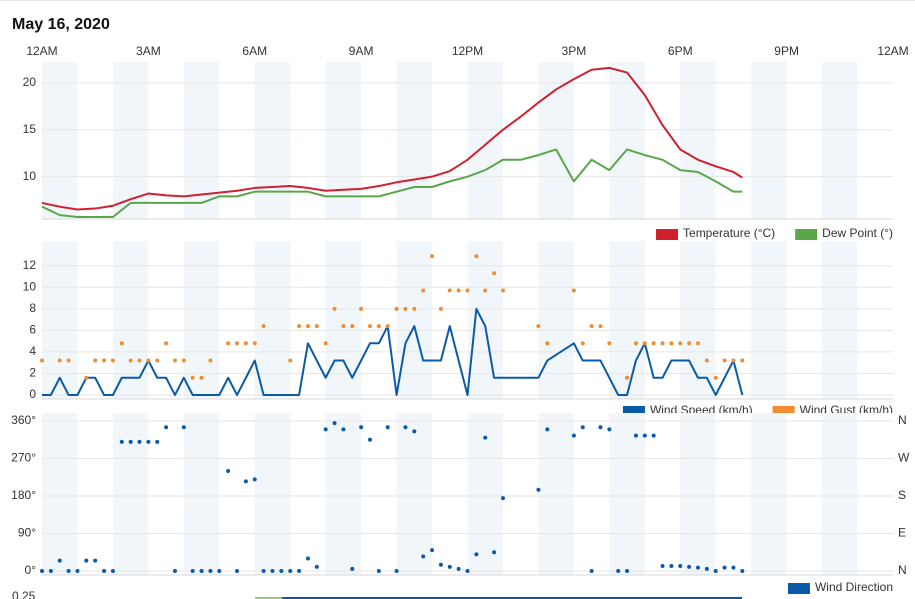 The width and height of the screenshot is (915, 599). Describe the element at coordinates (23, 495) in the screenshot. I see `y-tick-label: 180°` at that location.